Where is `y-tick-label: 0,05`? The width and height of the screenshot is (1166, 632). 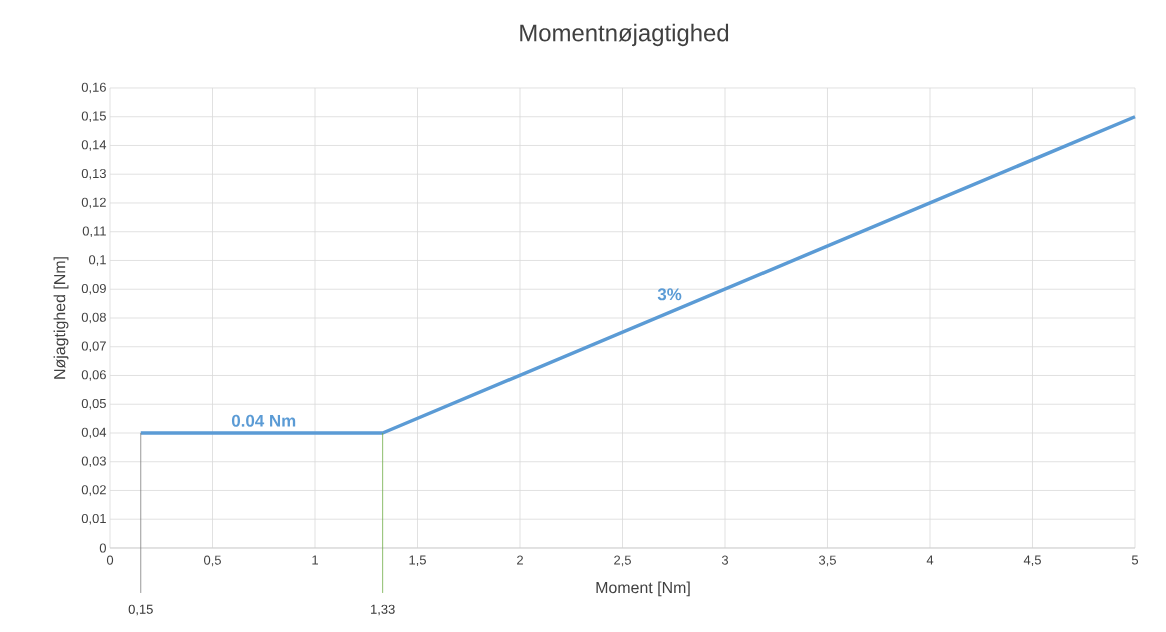 y-tick-label: 0,05 is located at coordinates (93, 404).